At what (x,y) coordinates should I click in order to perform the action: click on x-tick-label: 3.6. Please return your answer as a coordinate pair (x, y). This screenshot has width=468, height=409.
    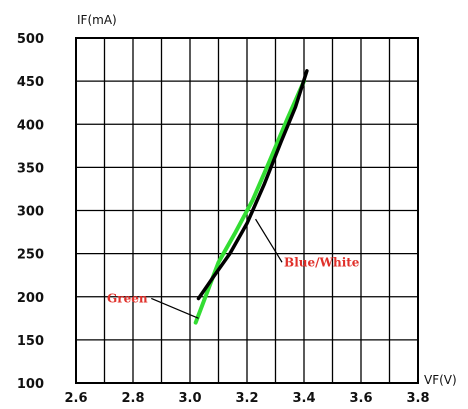
    Looking at the image, I should click on (360, 398).